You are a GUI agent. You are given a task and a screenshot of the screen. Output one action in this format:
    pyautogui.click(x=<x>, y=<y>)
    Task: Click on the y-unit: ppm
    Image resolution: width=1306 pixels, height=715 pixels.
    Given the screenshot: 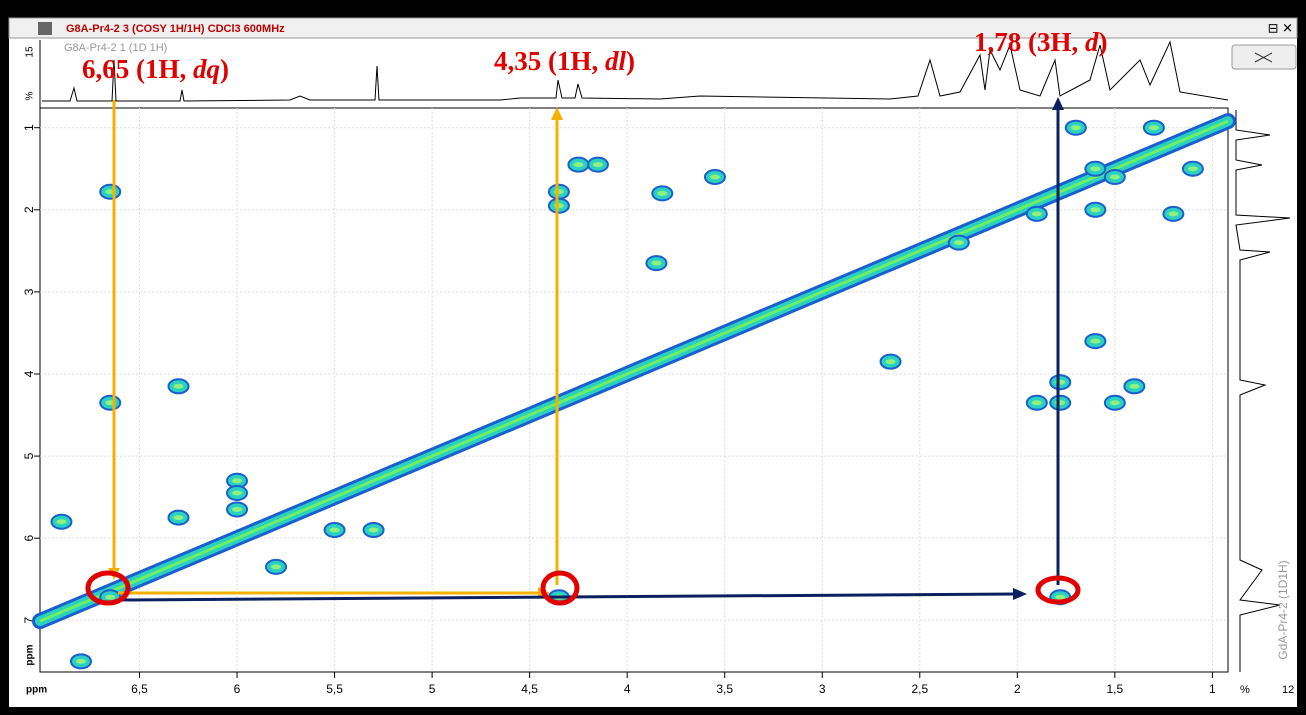 What is the action you would take?
    pyautogui.click(x=30, y=654)
    